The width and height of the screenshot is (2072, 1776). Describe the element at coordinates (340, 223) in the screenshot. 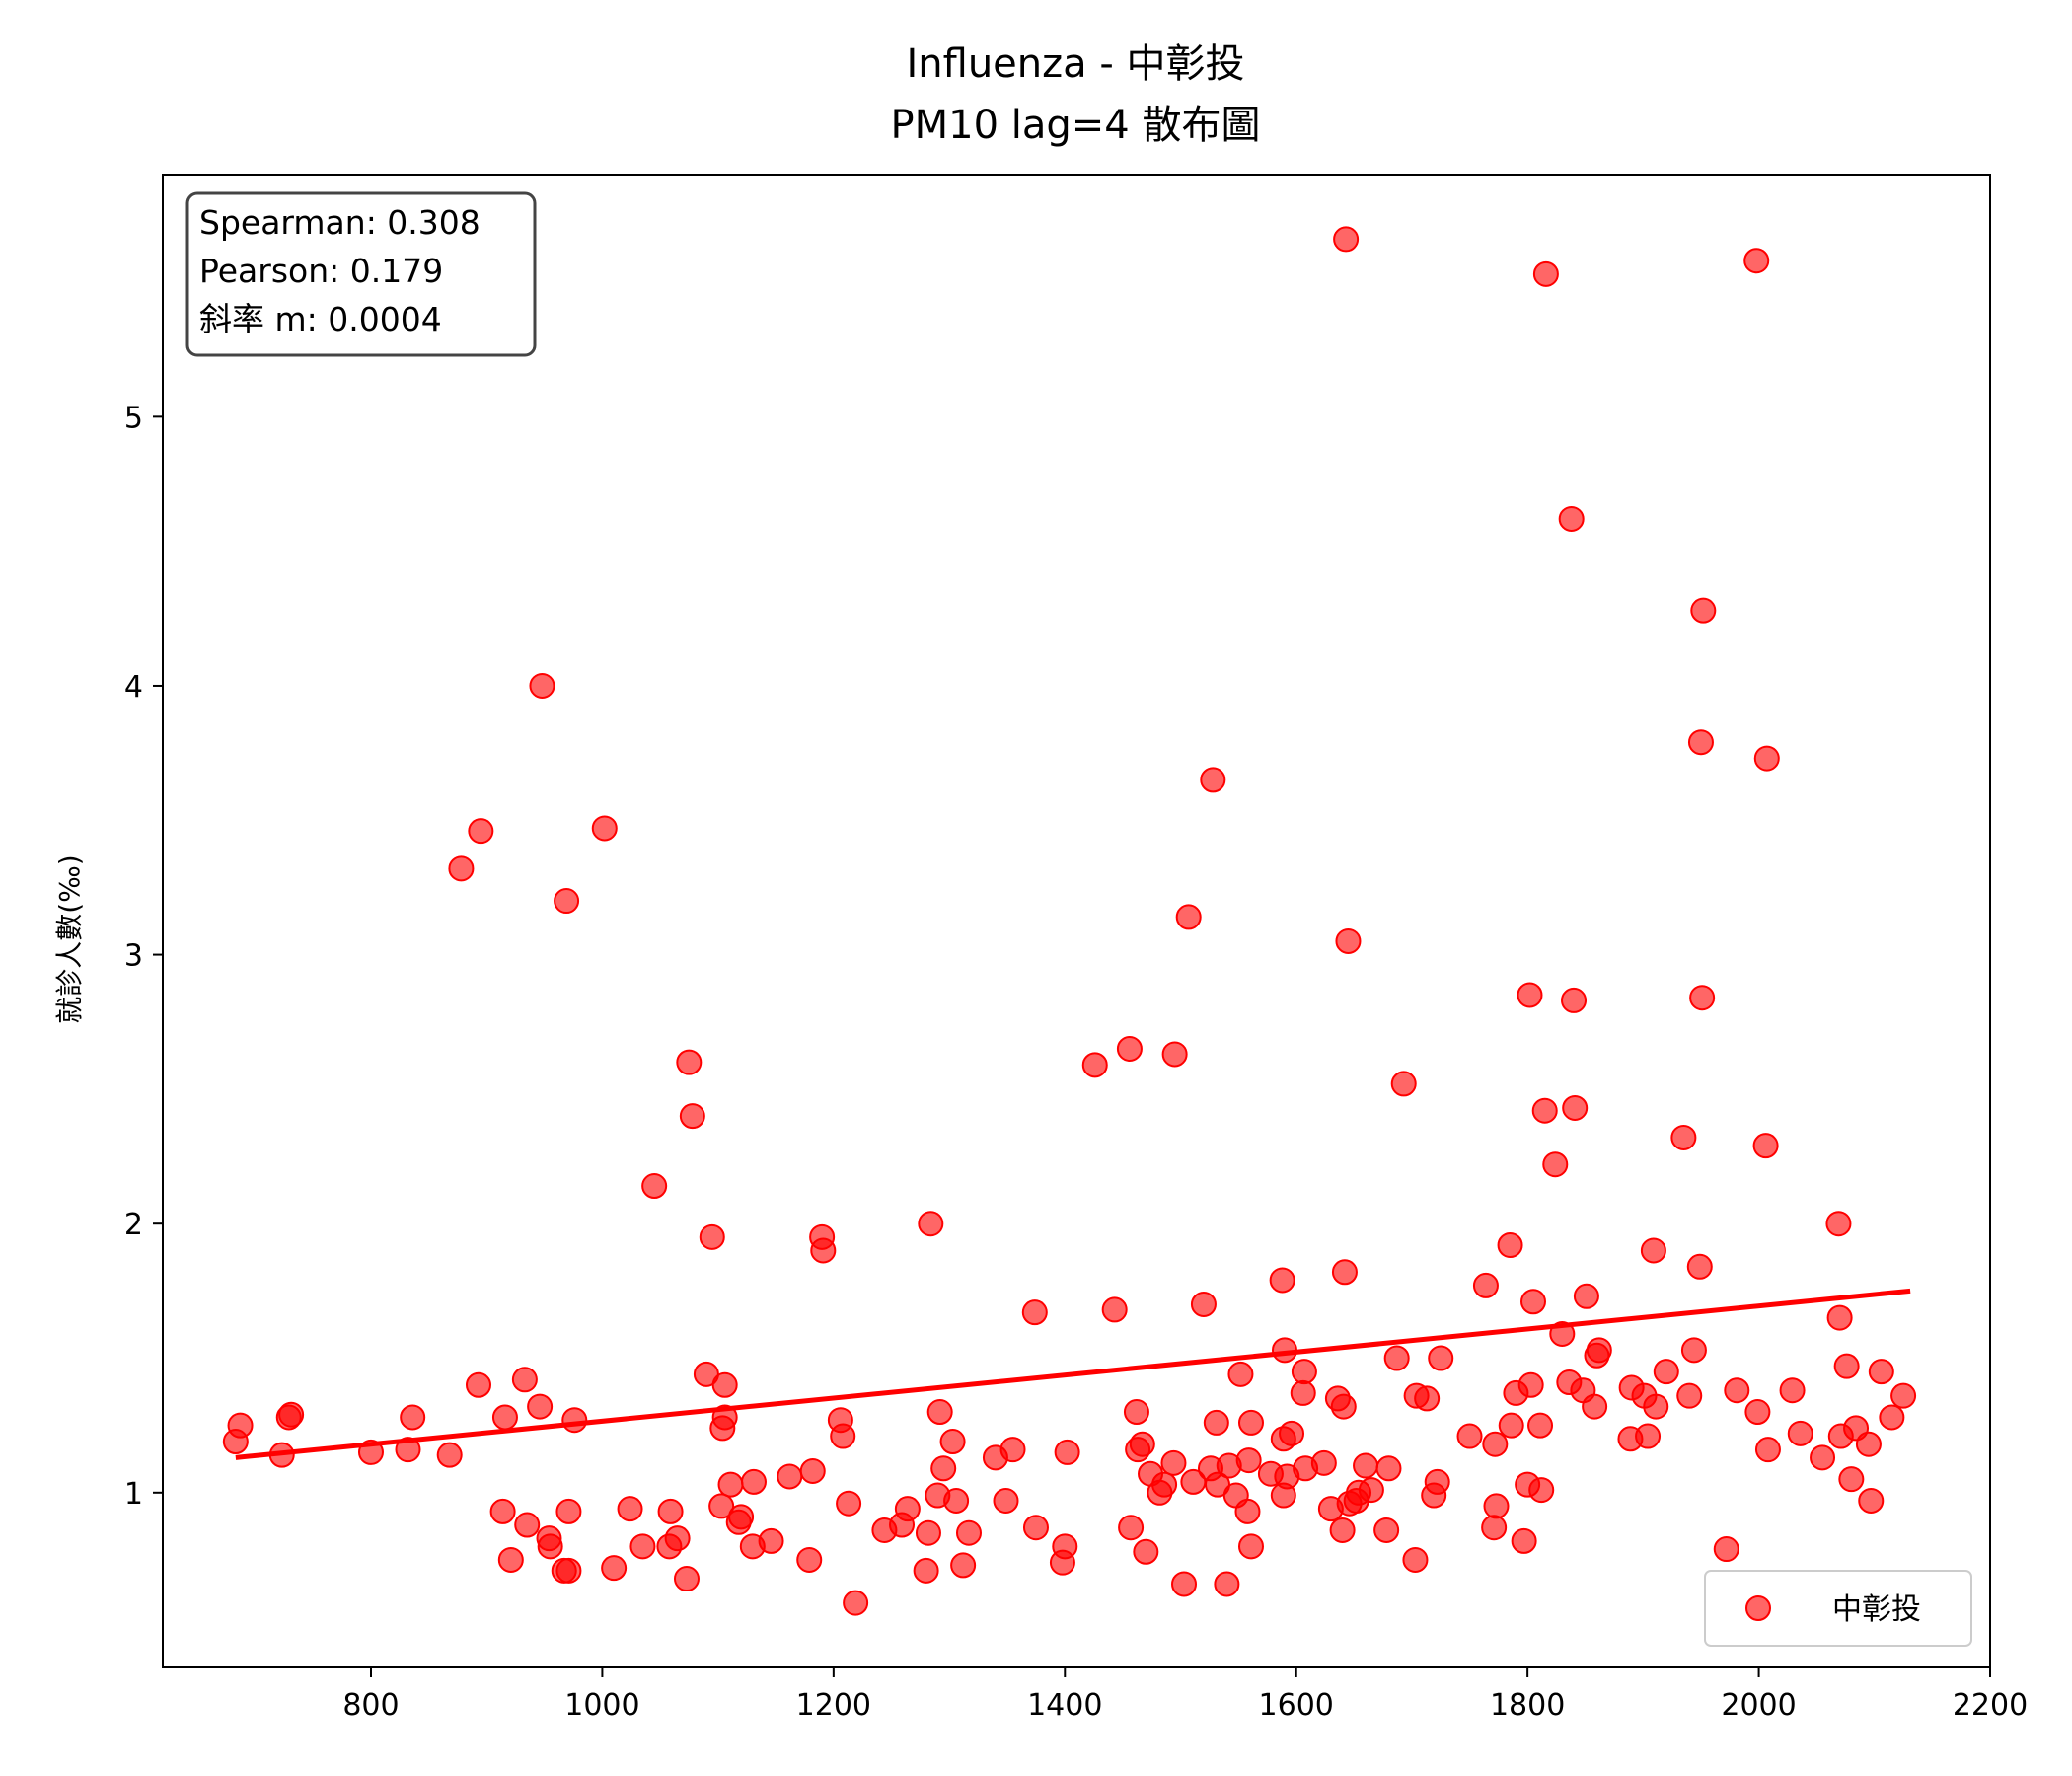

I see `spearman-stat: Spearman: 0.308` at that location.